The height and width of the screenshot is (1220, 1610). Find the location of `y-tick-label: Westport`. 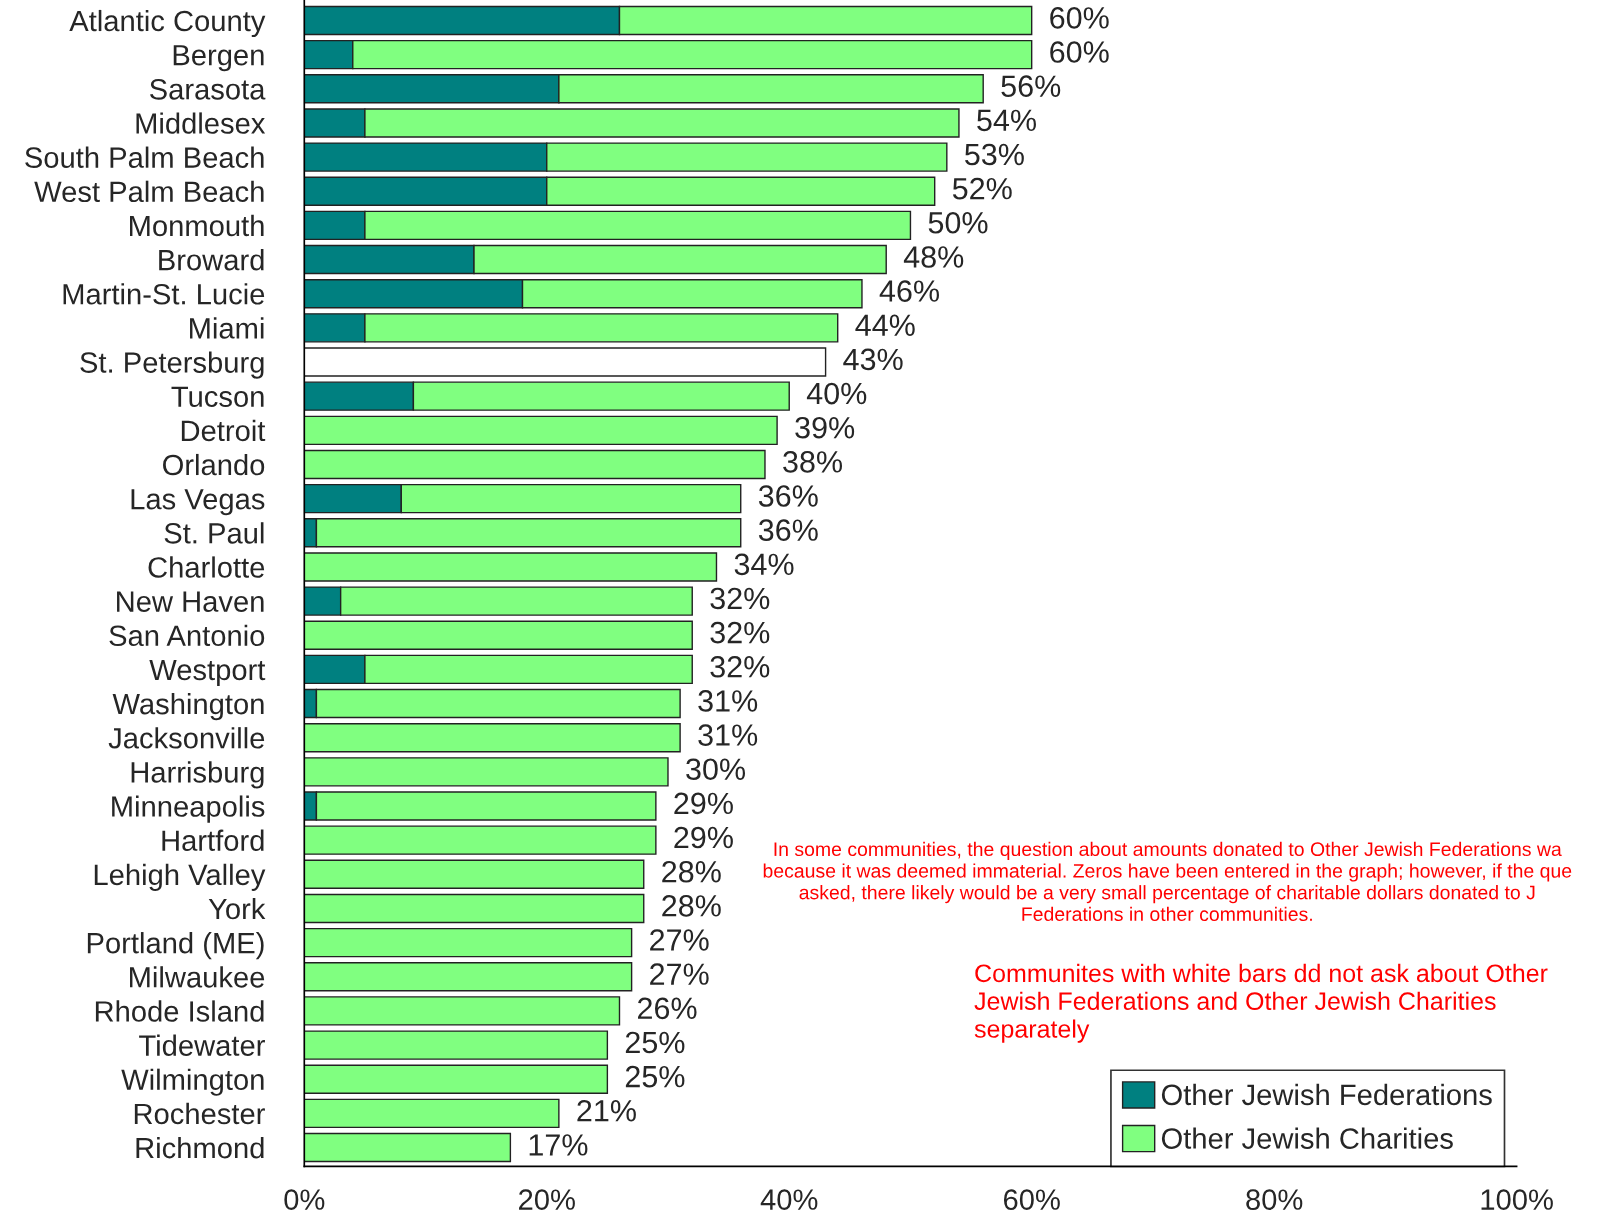

y-tick-label: Westport is located at coordinates (207, 673).